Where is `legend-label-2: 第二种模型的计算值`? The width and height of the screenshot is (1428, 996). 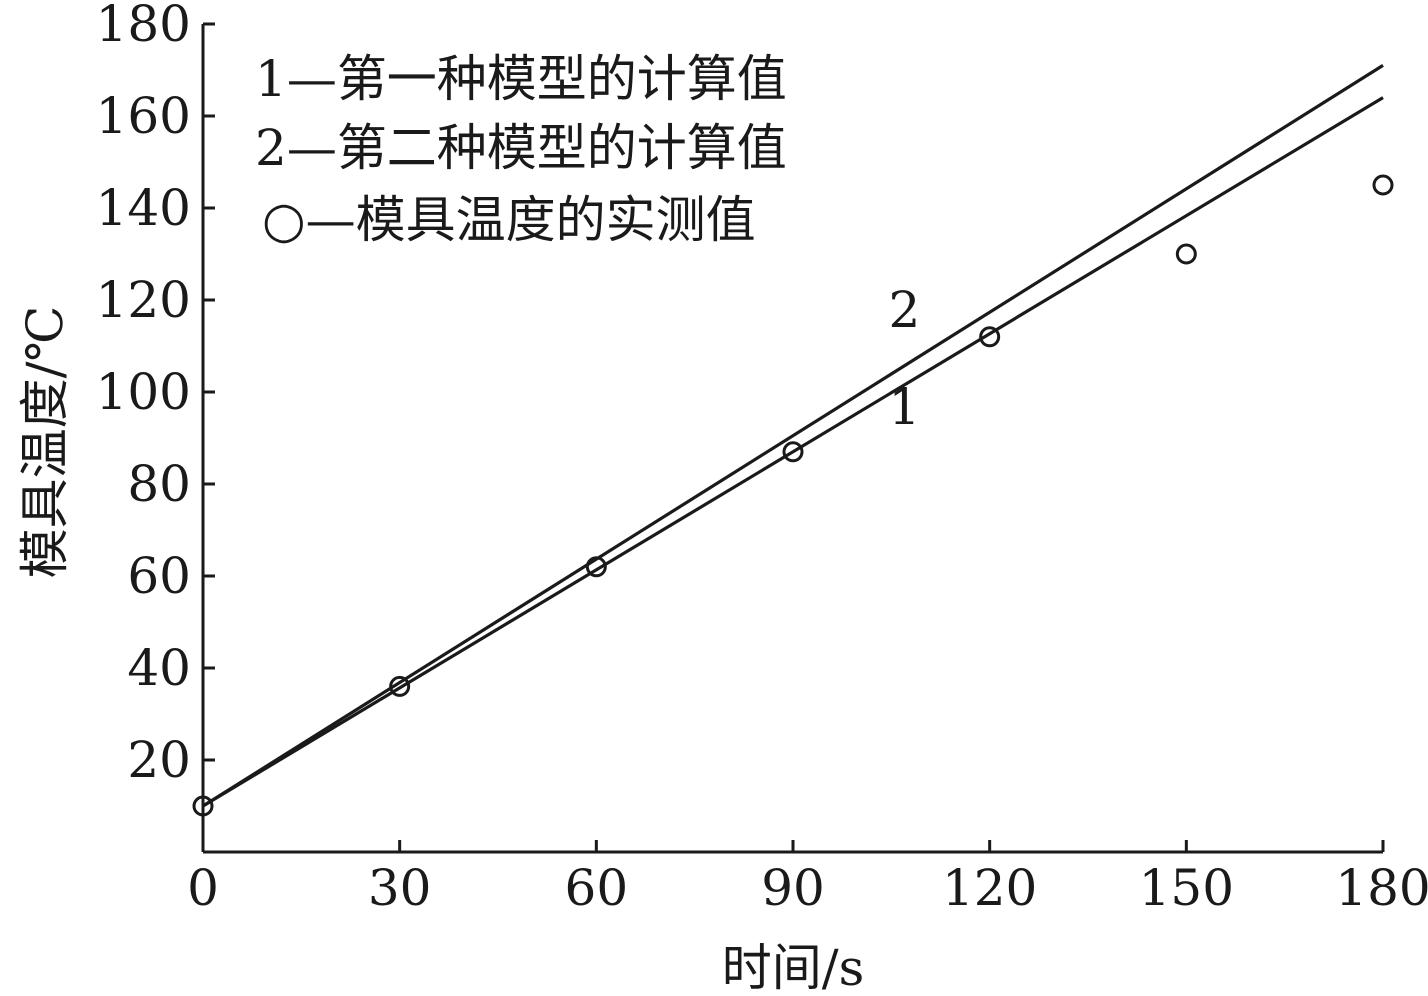 legend-label-2: 第二种模型的计算值 is located at coordinates (562, 148).